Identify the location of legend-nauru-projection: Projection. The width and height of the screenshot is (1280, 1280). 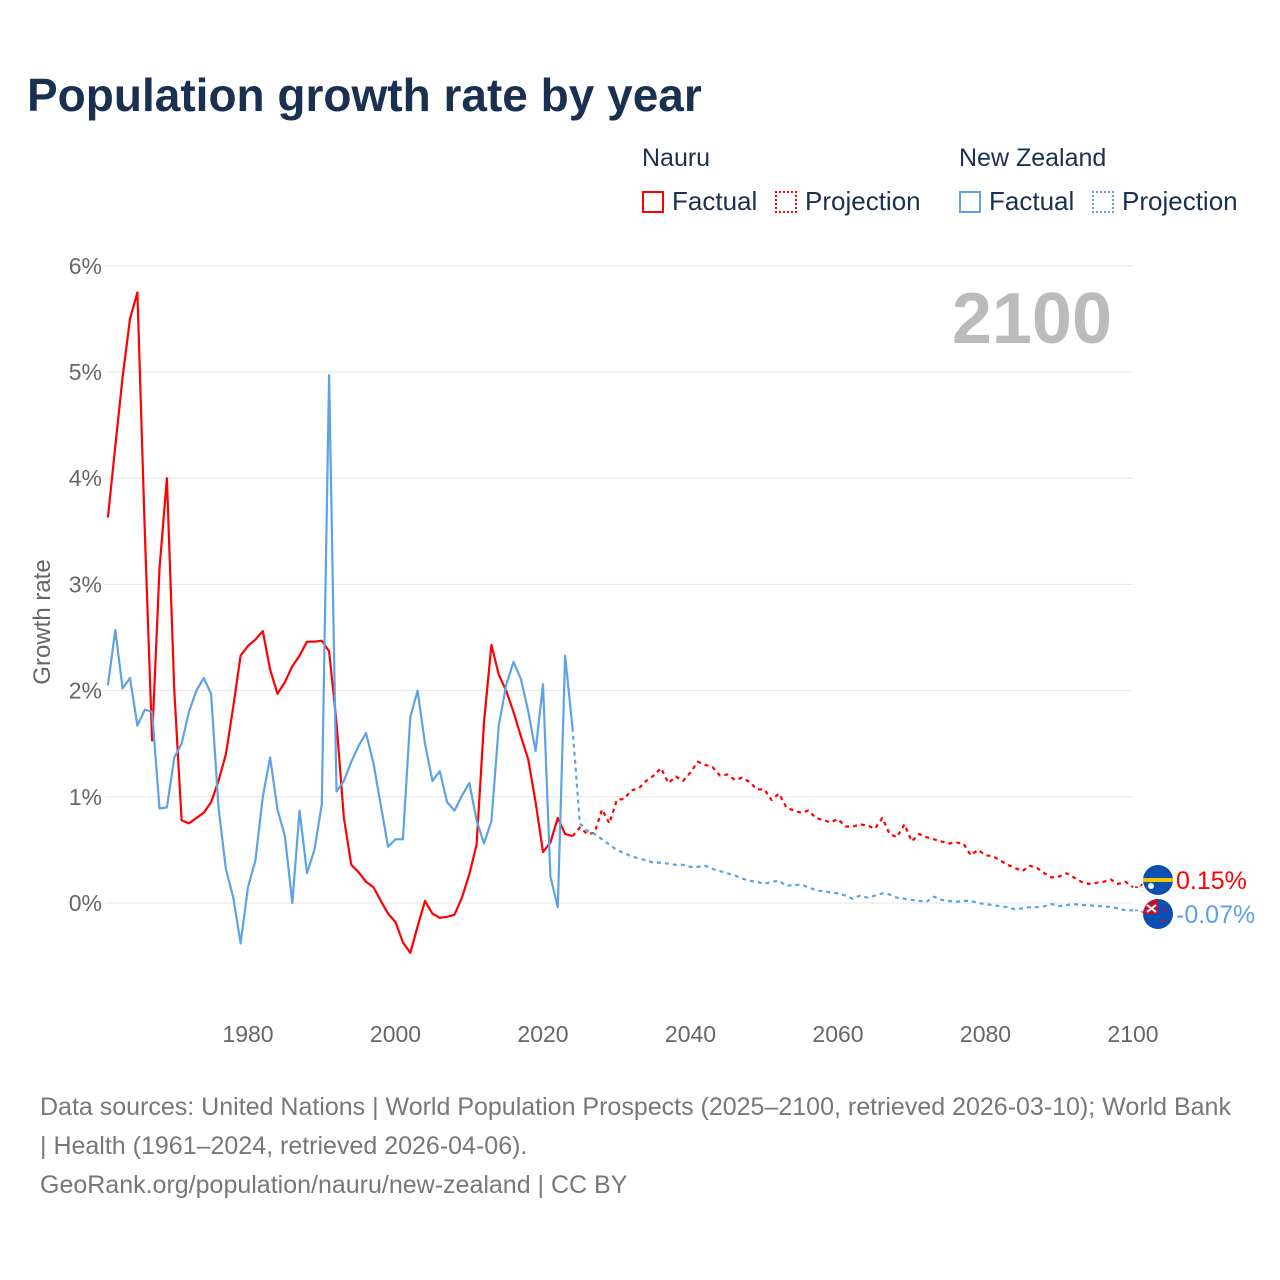
(848, 201).